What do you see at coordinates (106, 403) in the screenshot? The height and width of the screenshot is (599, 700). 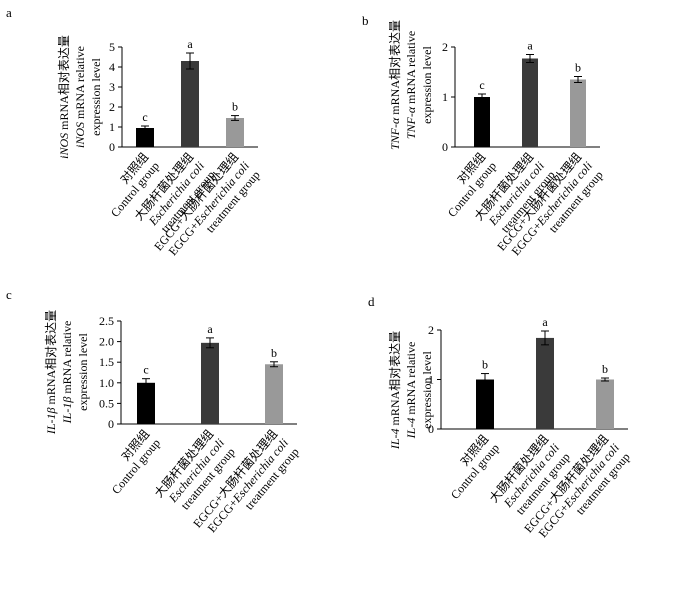 I see `y-tick-label: 0.5` at bounding box center [106, 403].